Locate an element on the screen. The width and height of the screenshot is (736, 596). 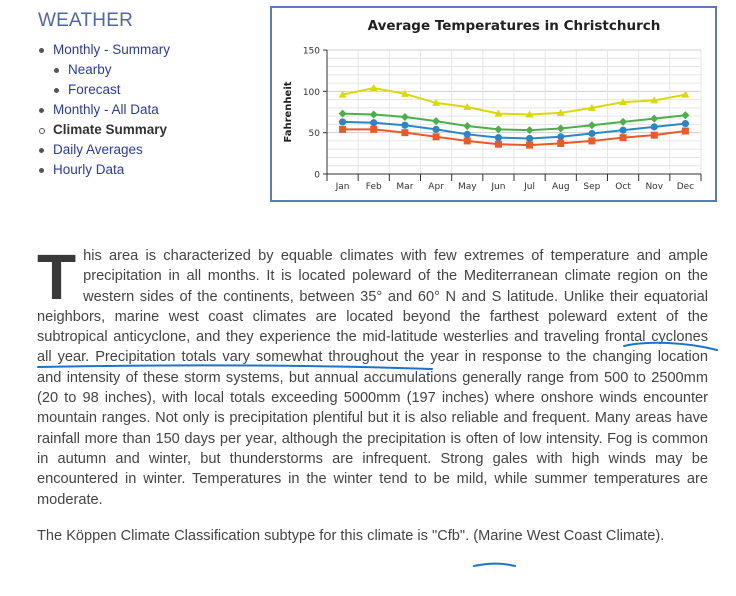
nav-link: Daily Averages is located at coordinates (98, 149).